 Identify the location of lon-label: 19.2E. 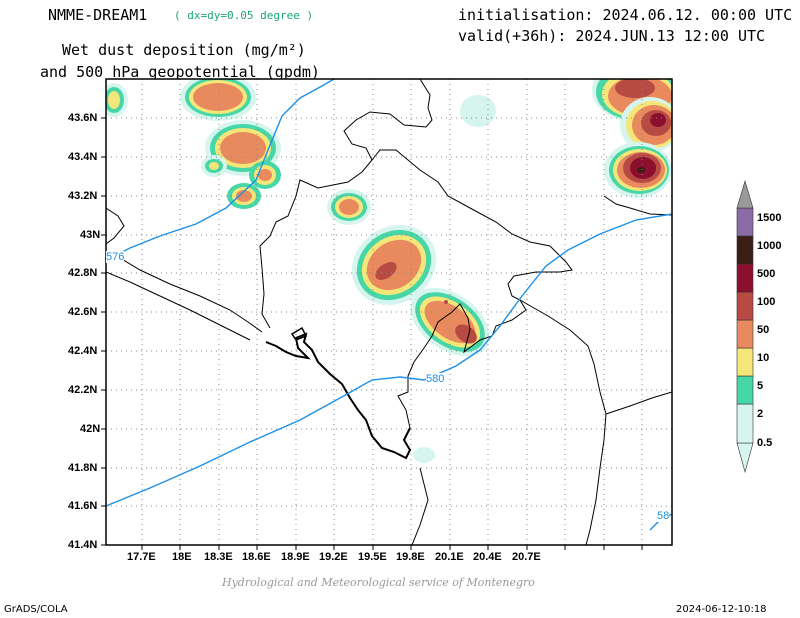
(333, 557).